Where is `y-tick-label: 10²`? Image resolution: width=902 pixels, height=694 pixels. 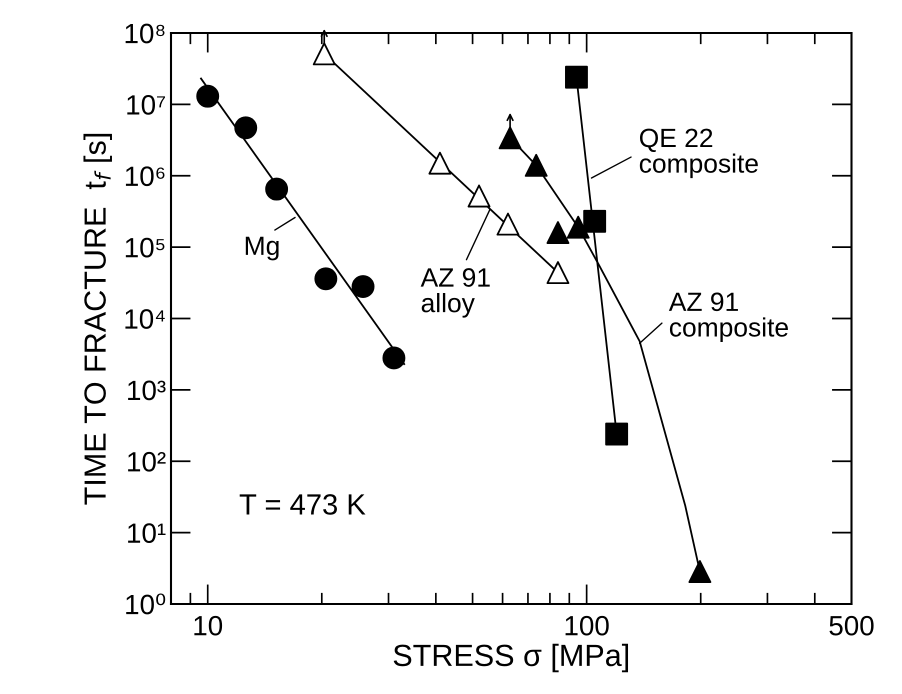 y-tick-label: 10² is located at coordinates (147, 462).